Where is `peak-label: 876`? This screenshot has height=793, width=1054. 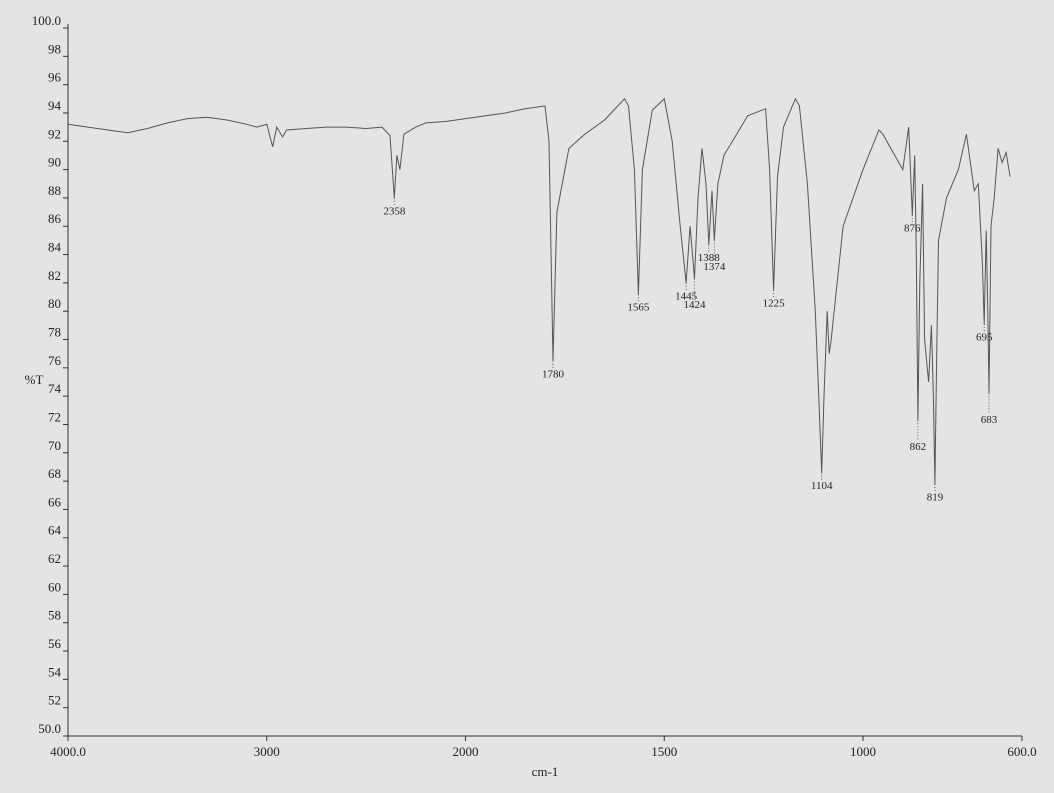 peak-label: 876 is located at coordinates (912, 228).